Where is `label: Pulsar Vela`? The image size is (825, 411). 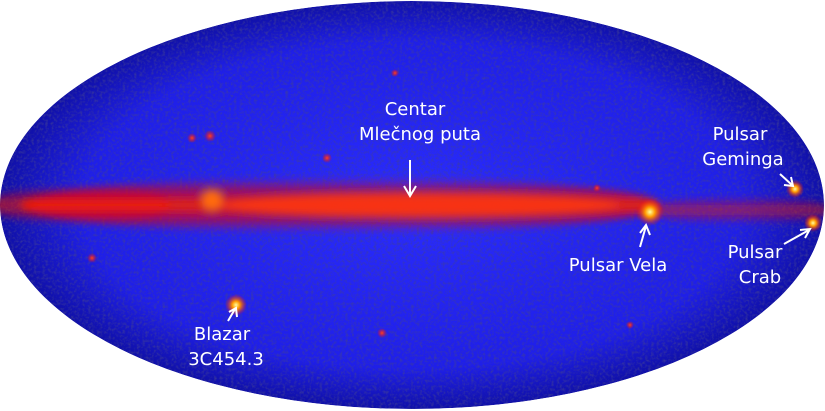
label: Pulsar Vela is located at coordinates (618, 265).